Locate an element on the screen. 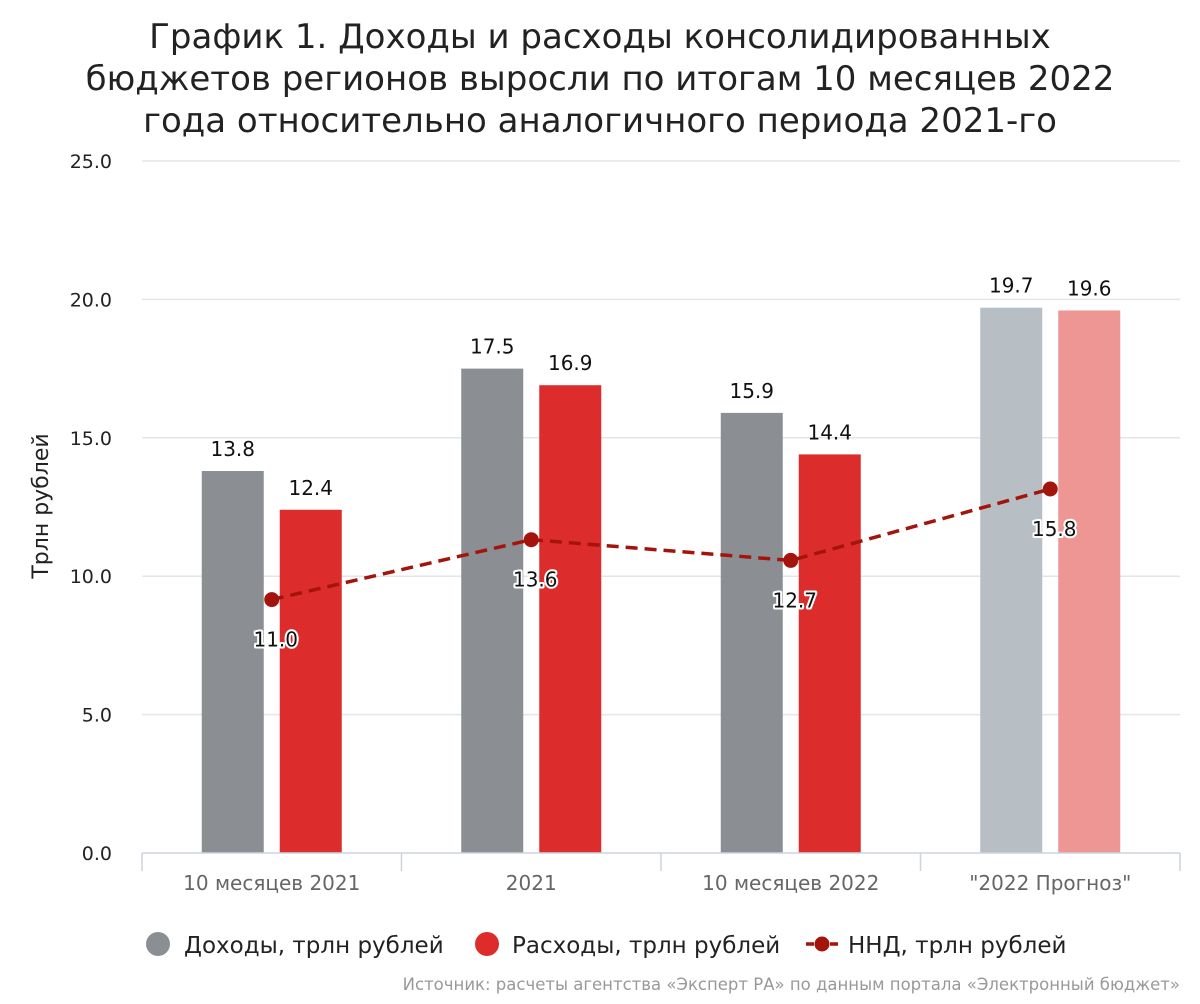 The image size is (1200, 1004). x-tick-label-3: "2022 Прогноз" is located at coordinates (1050, 883).